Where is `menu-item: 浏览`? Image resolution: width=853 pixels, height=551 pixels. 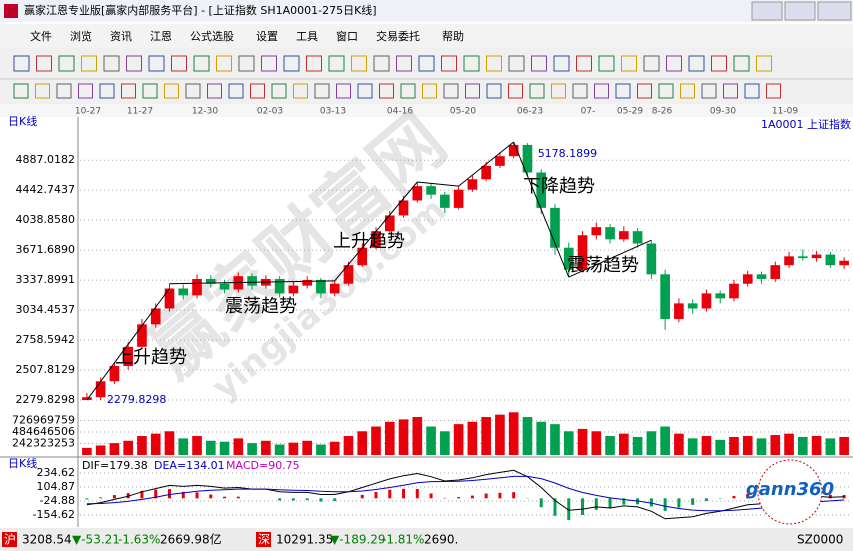 menu-item: 浏览 is located at coordinates (81, 36).